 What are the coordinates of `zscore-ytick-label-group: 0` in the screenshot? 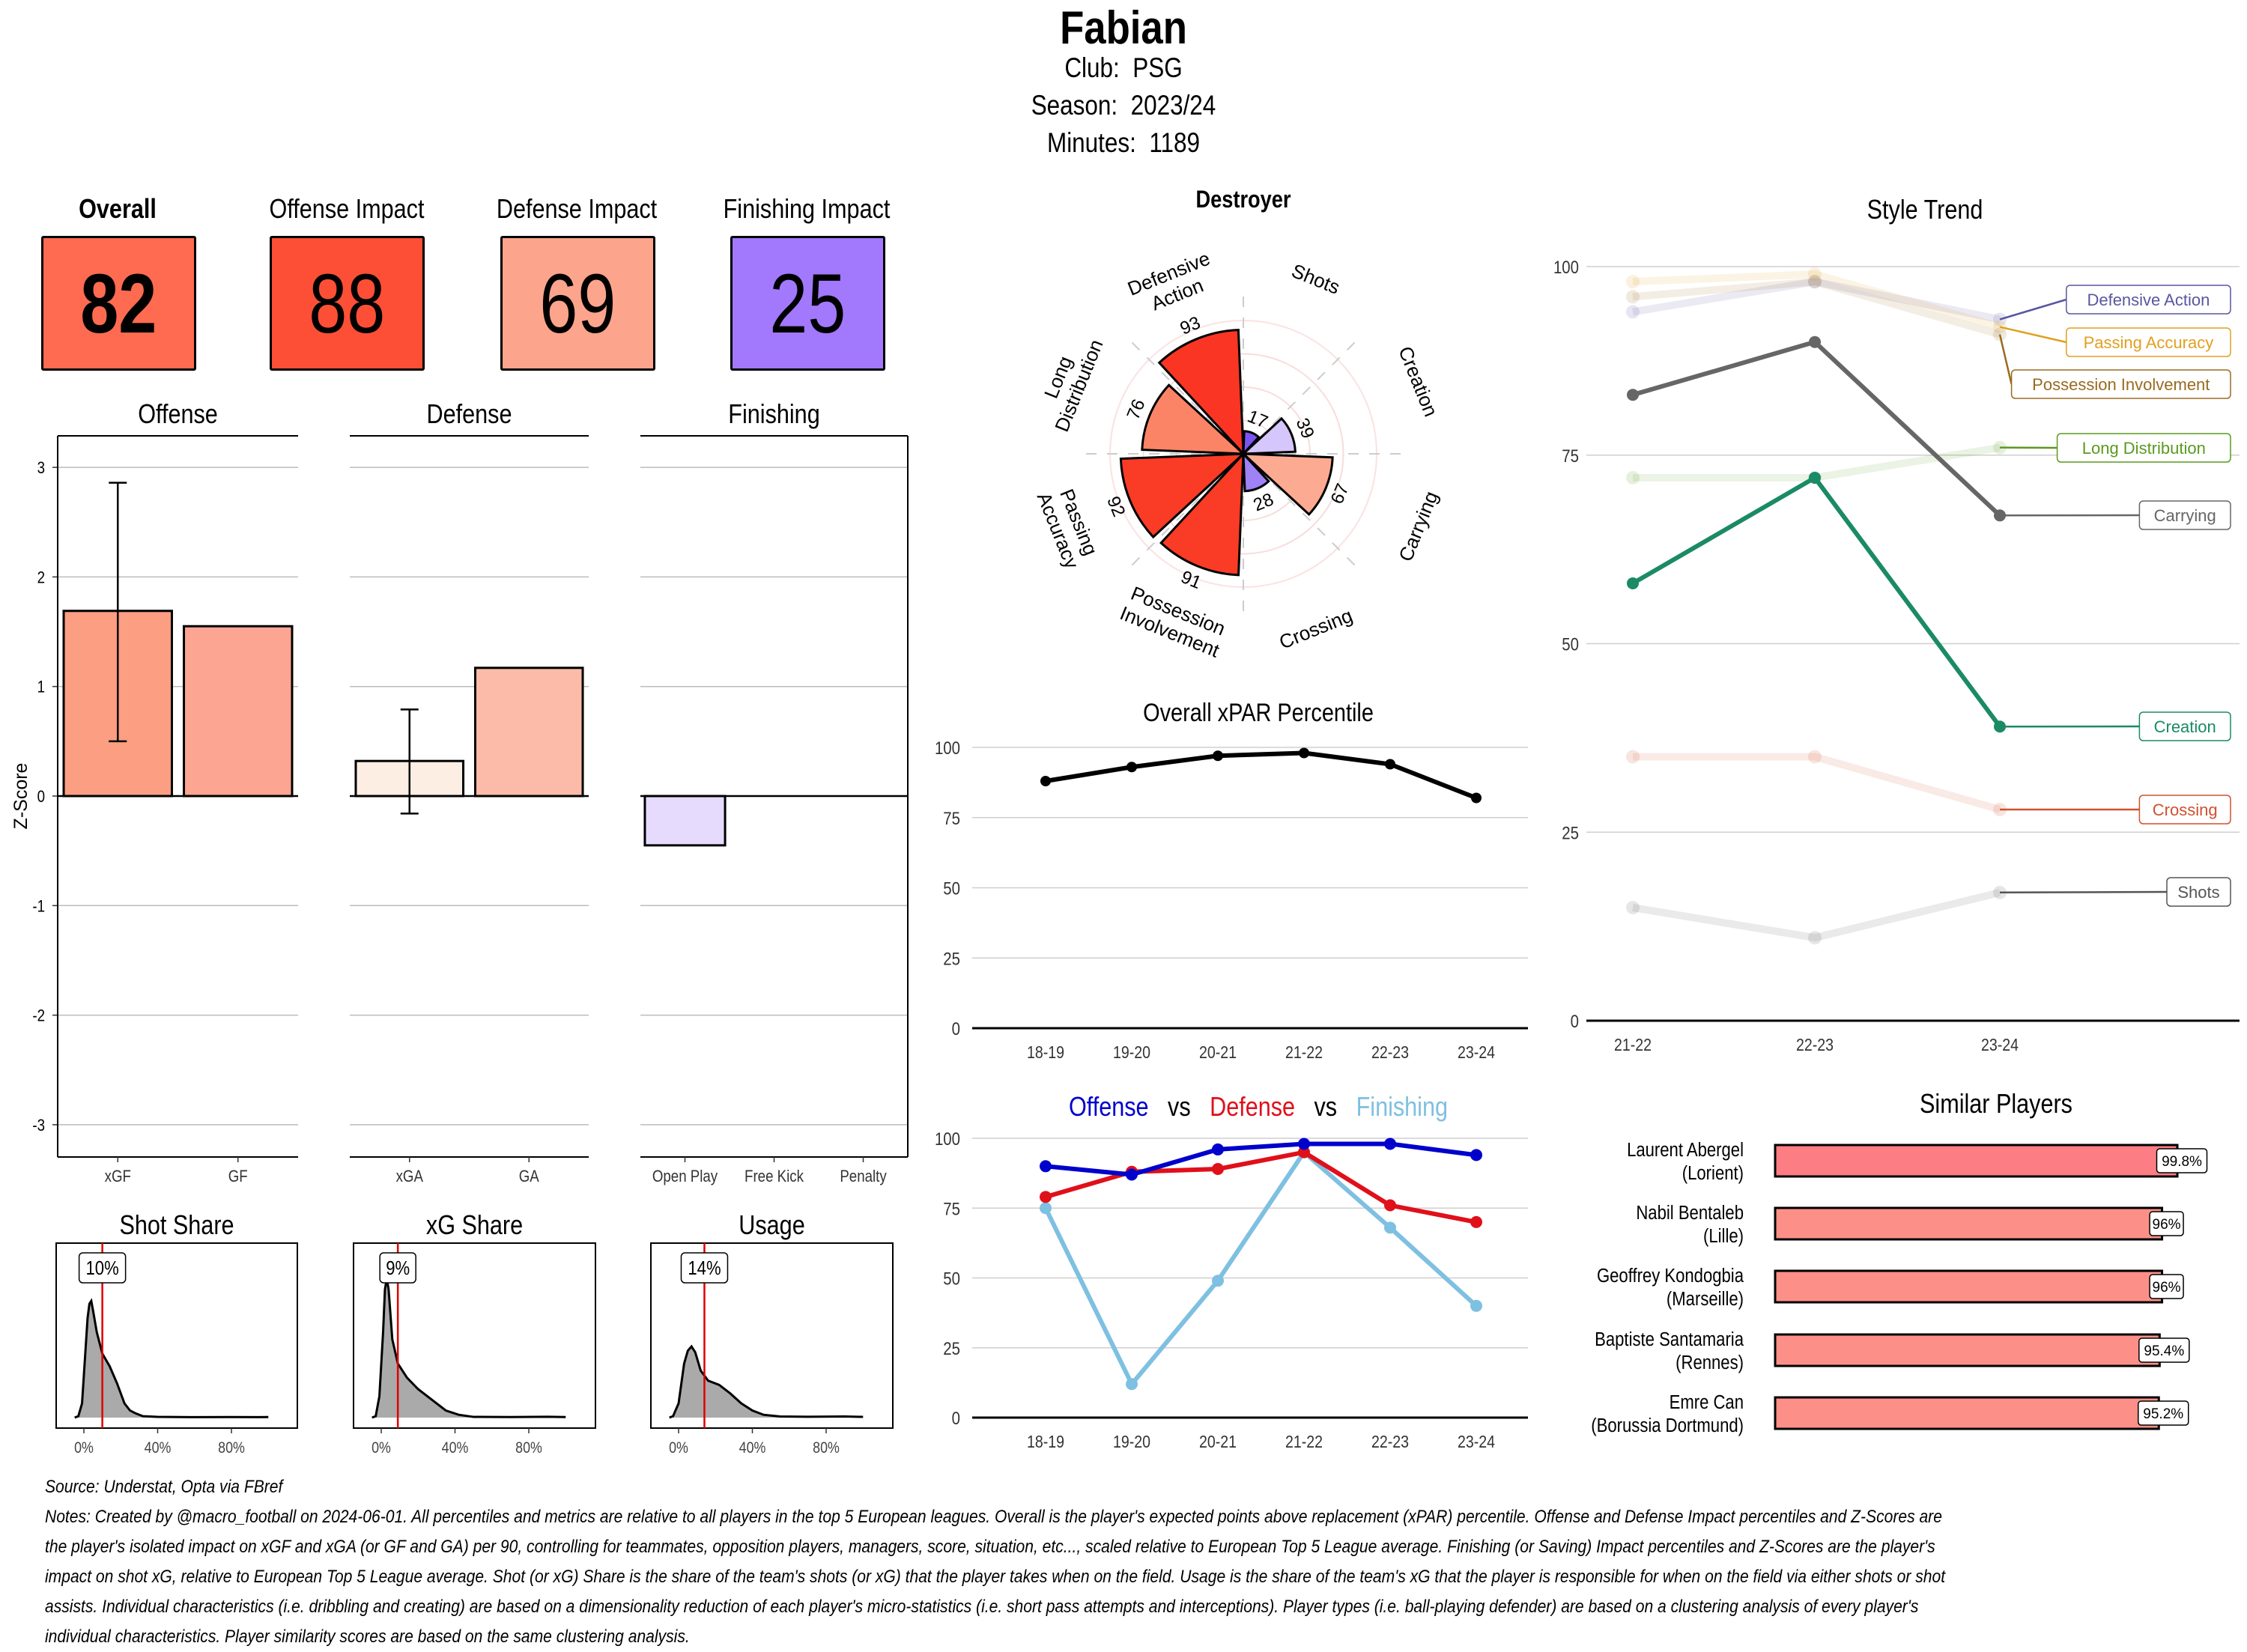 It's located at (41, 798).